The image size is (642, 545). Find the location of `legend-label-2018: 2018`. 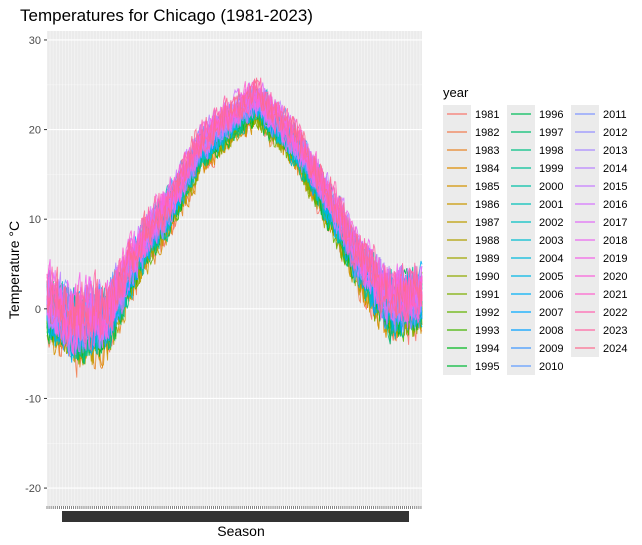

legend-label-2018: 2018 is located at coordinates (615, 241).